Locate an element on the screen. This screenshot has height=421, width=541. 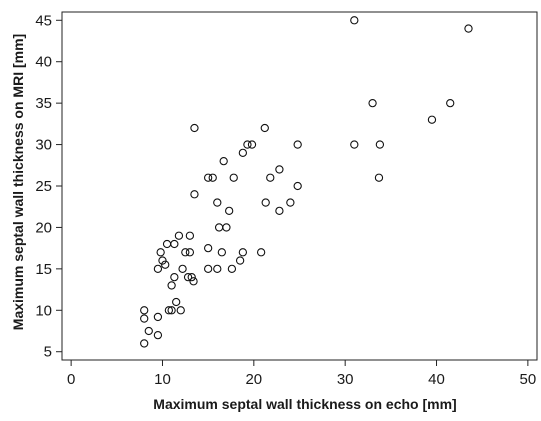
y-tick-label: 40 is located at coordinates (43, 62).